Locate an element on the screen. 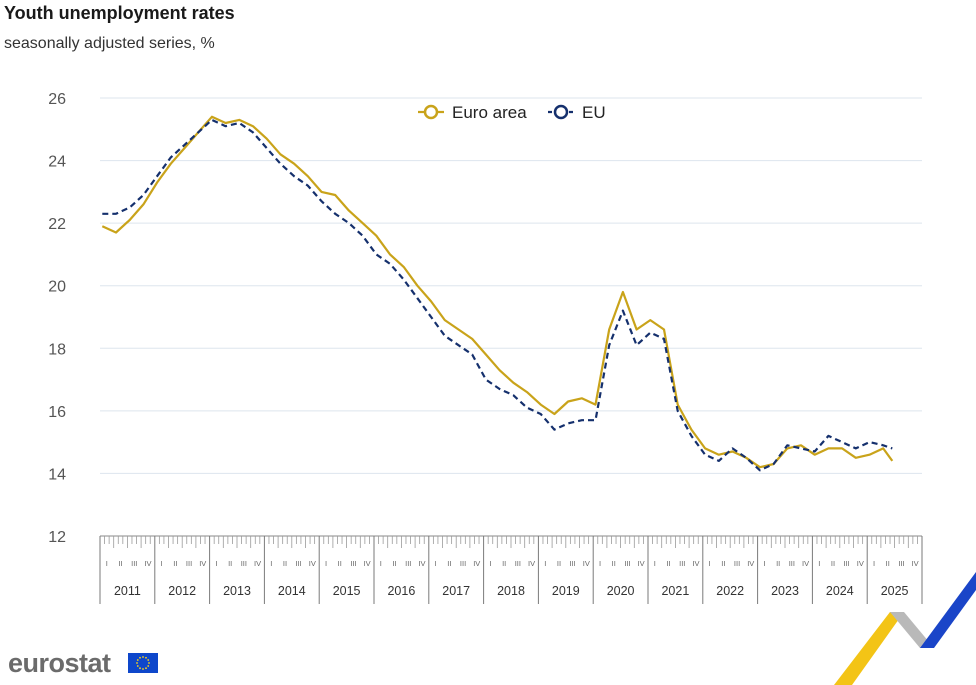 This screenshot has width=976, height=685. x-tick-year: 2021 is located at coordinates (675, 591).